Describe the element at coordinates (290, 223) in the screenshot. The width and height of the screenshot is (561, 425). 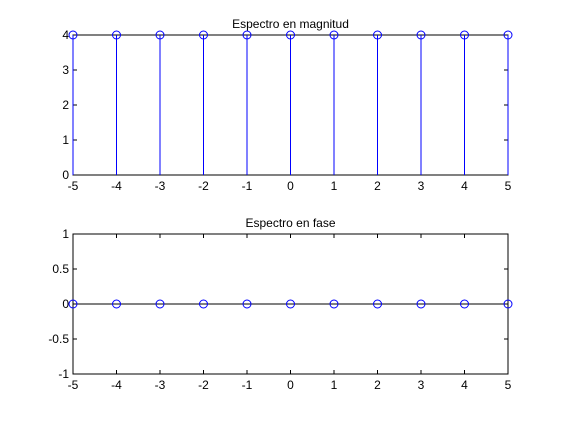
I see `chart-title: Espectro en fase` at that location.